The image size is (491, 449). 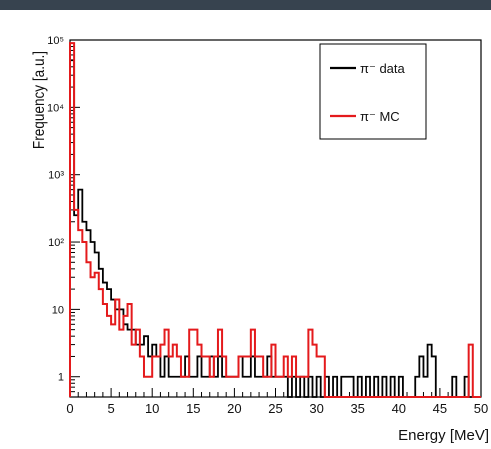 I want to click on x-tick-label: 10, so click(x=152, y=408).